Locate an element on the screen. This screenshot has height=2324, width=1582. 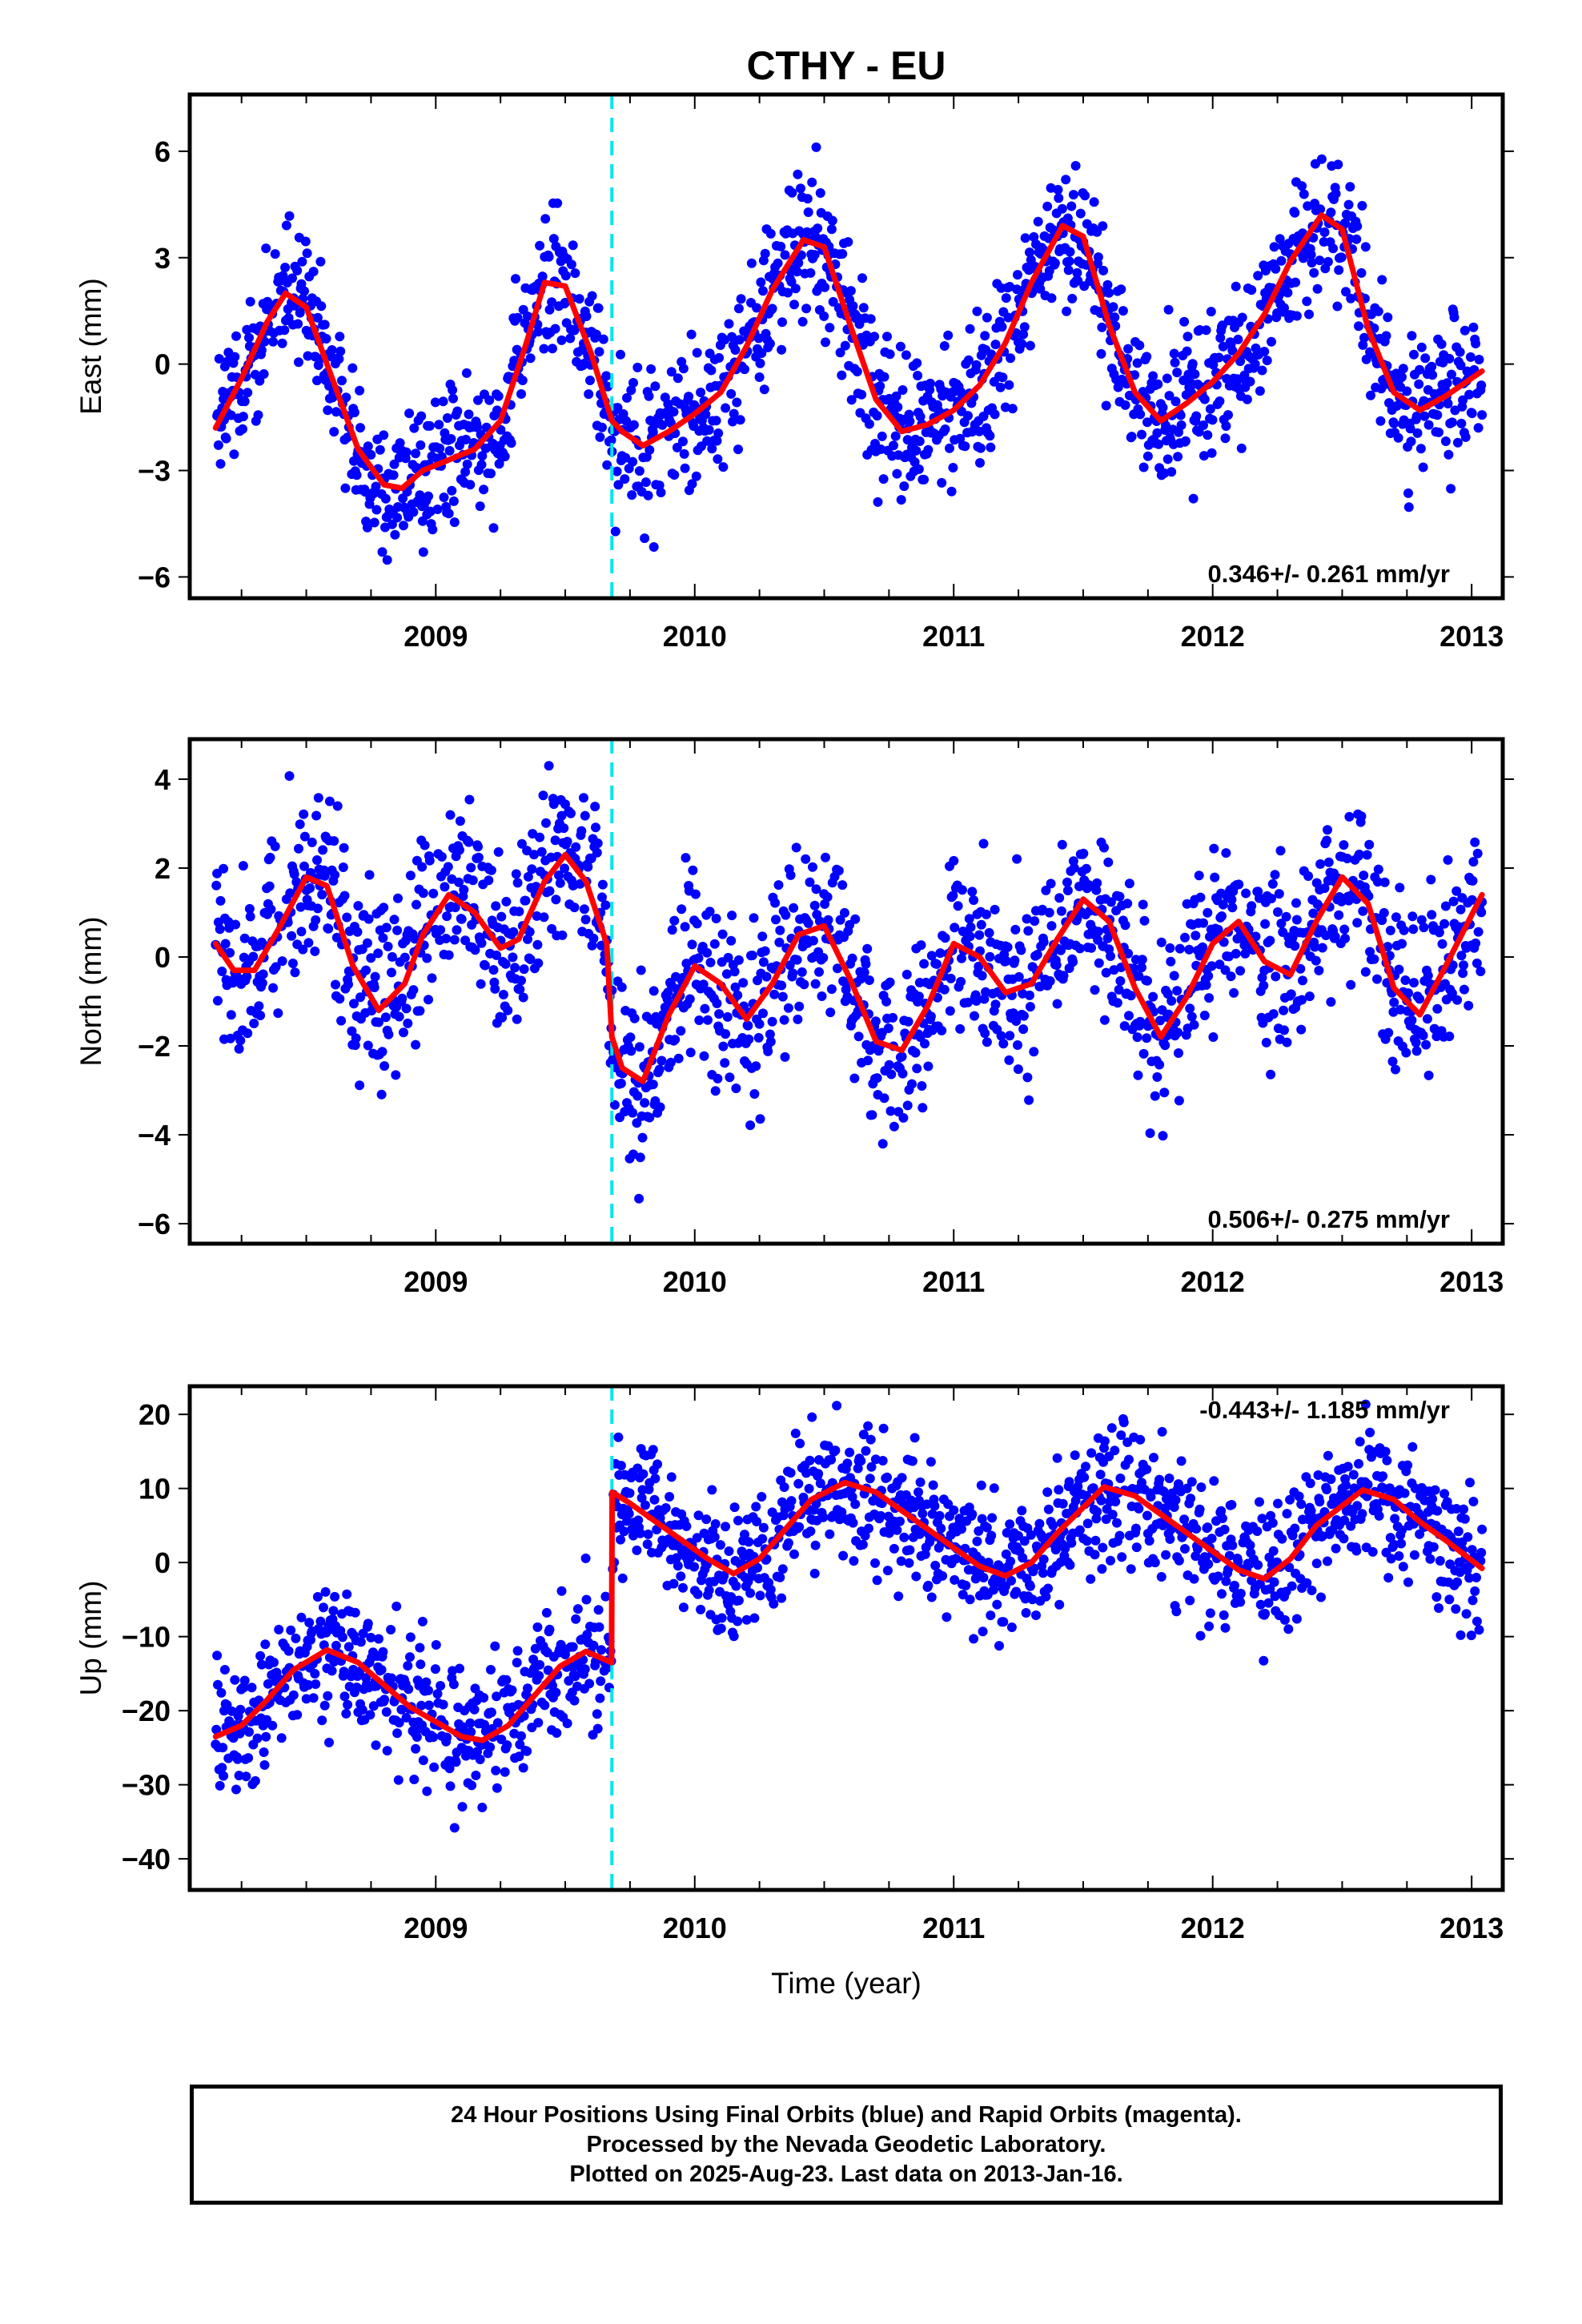
x-tick-label: 2009 is located at coordinates (436, 1281).